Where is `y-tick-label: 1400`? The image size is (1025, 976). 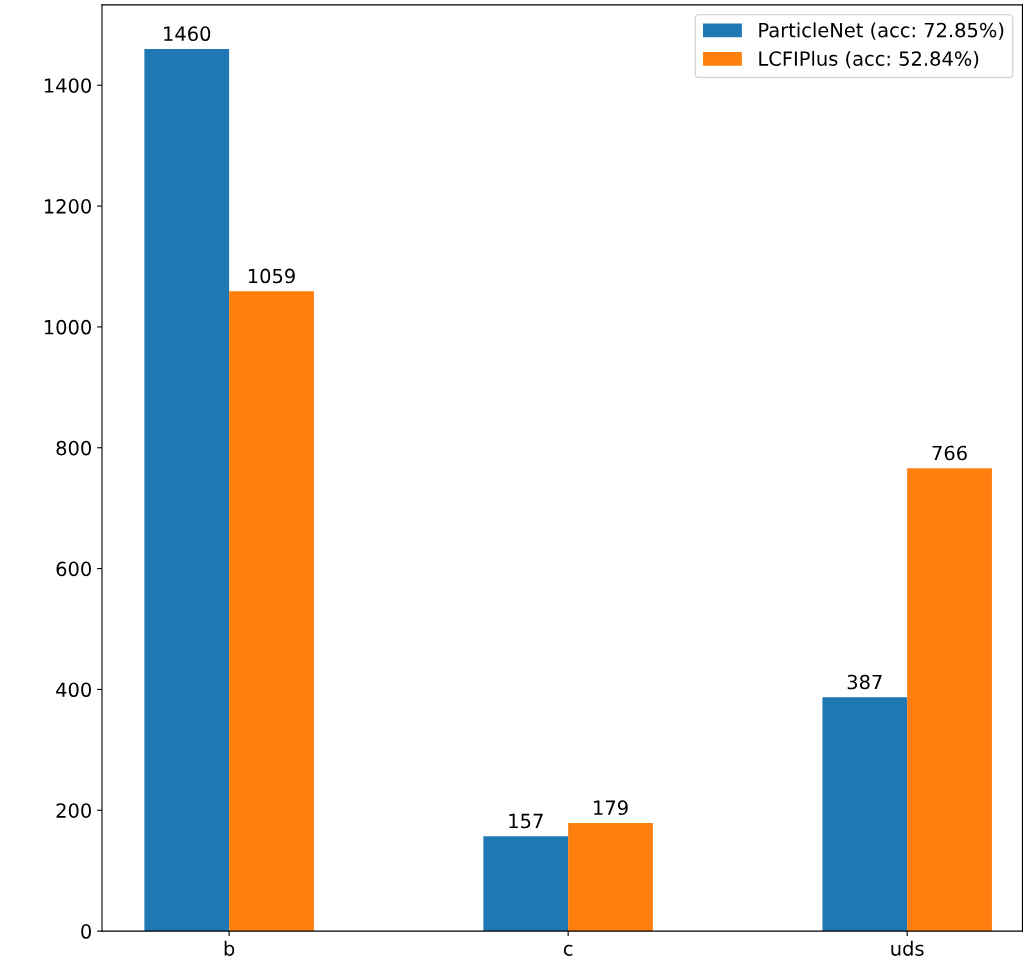 y-tick-label: 1400 is located at coordinates (67, 85).